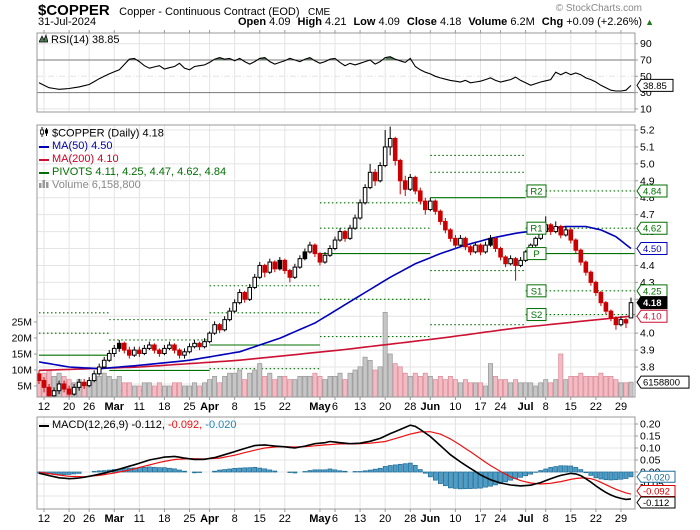  Describe the element at coordinates (656, 503) in the screenshot. I see `svg-text: -0.112` at that location.